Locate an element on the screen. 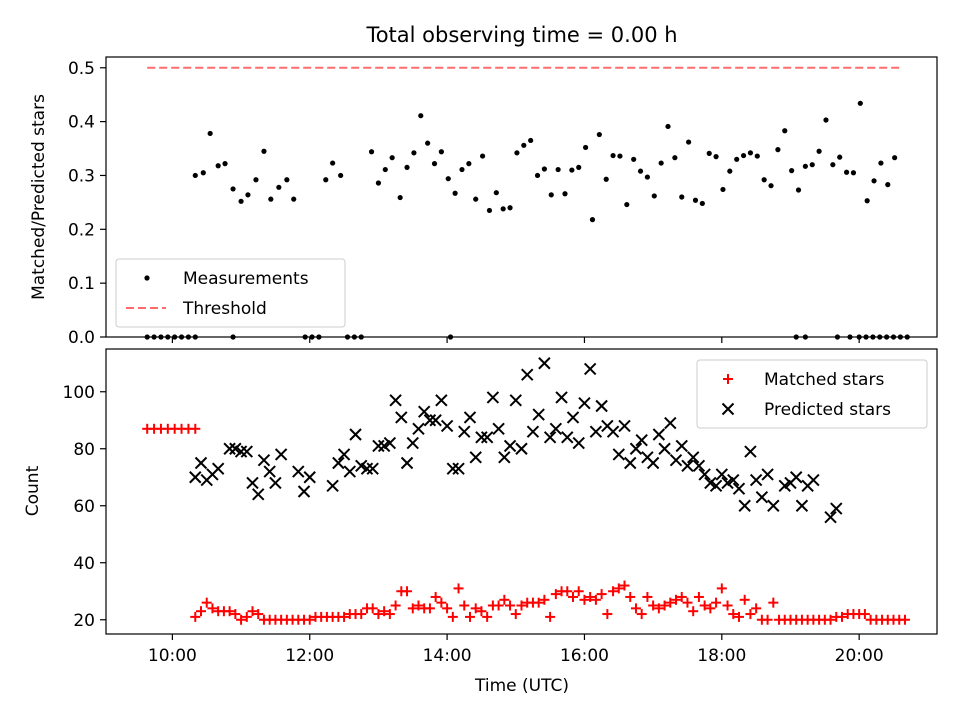 The width and height of the screenshot is (960, 725). legend-box is located at coordinates (230, 293).